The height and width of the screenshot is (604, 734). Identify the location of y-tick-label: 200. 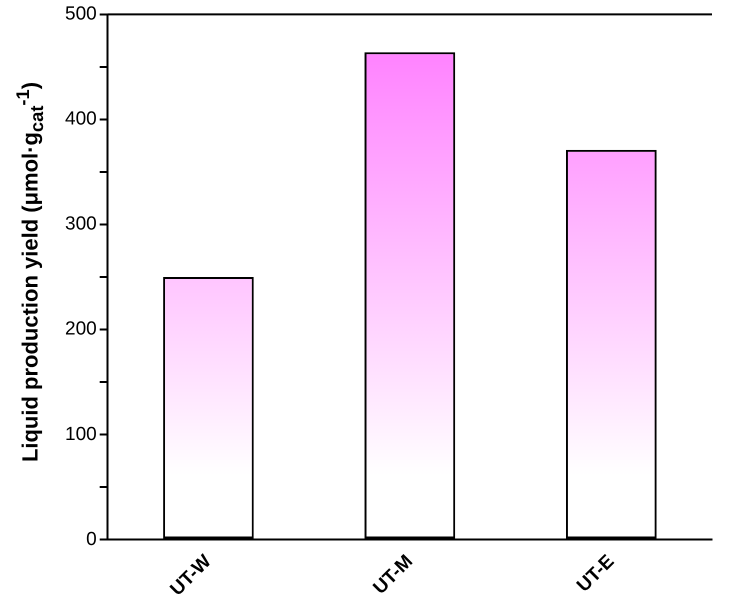
(81, 329).